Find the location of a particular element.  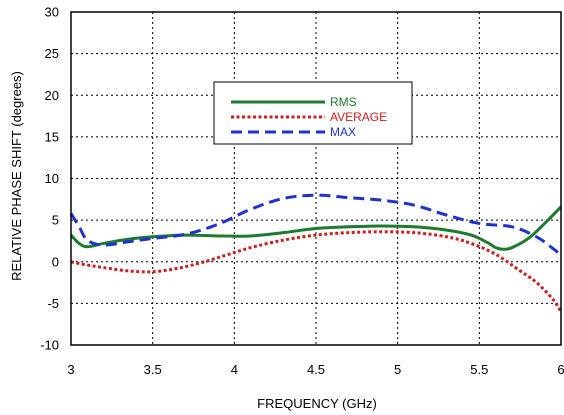

y-axis-title: RELATIVE PHASE SHIFT (degrees) is located at coordinates (16, 176).